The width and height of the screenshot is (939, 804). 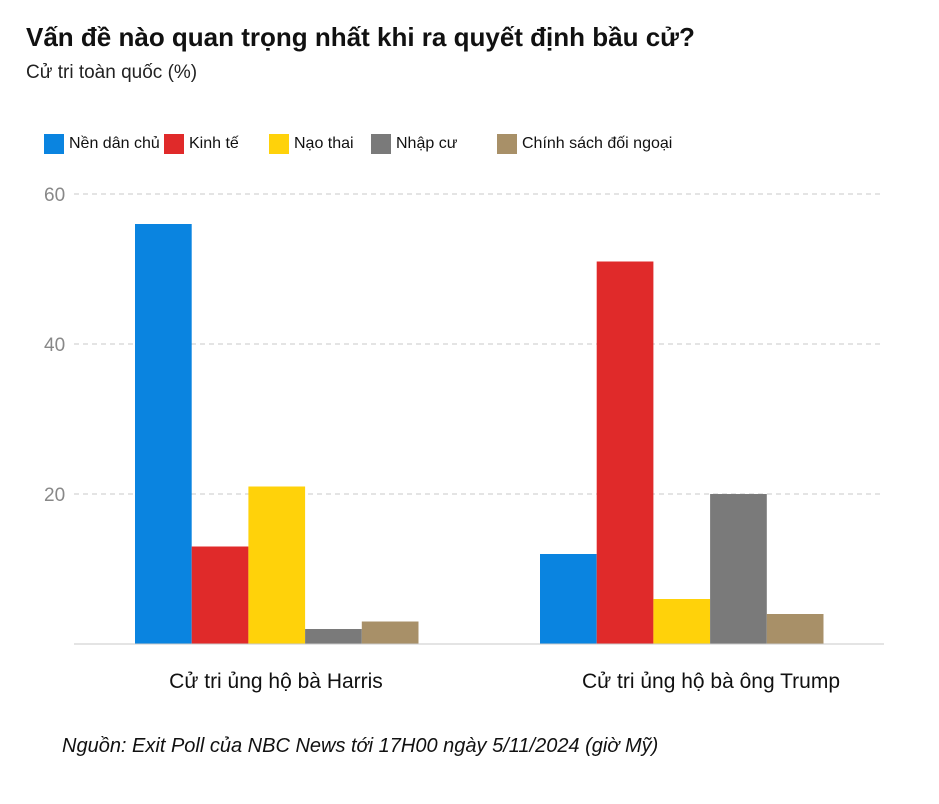 What do you see at coordinates (276, 681) in the screenshot?
I see `x-category-label: Cử tri ủng hộ bà Harris` at bounding box center [276, 681].